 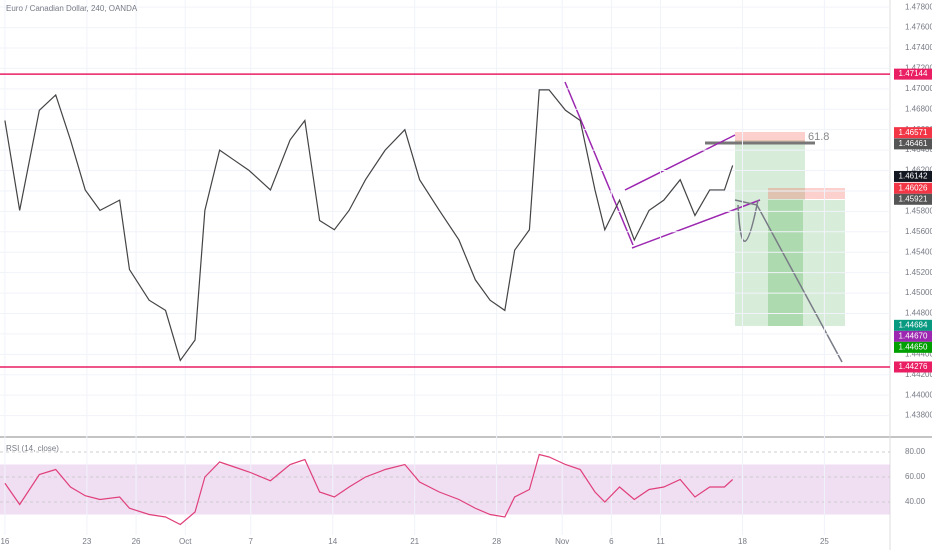 I want to click on y-tick-label: 1.45600, so click(x=918, y=231).